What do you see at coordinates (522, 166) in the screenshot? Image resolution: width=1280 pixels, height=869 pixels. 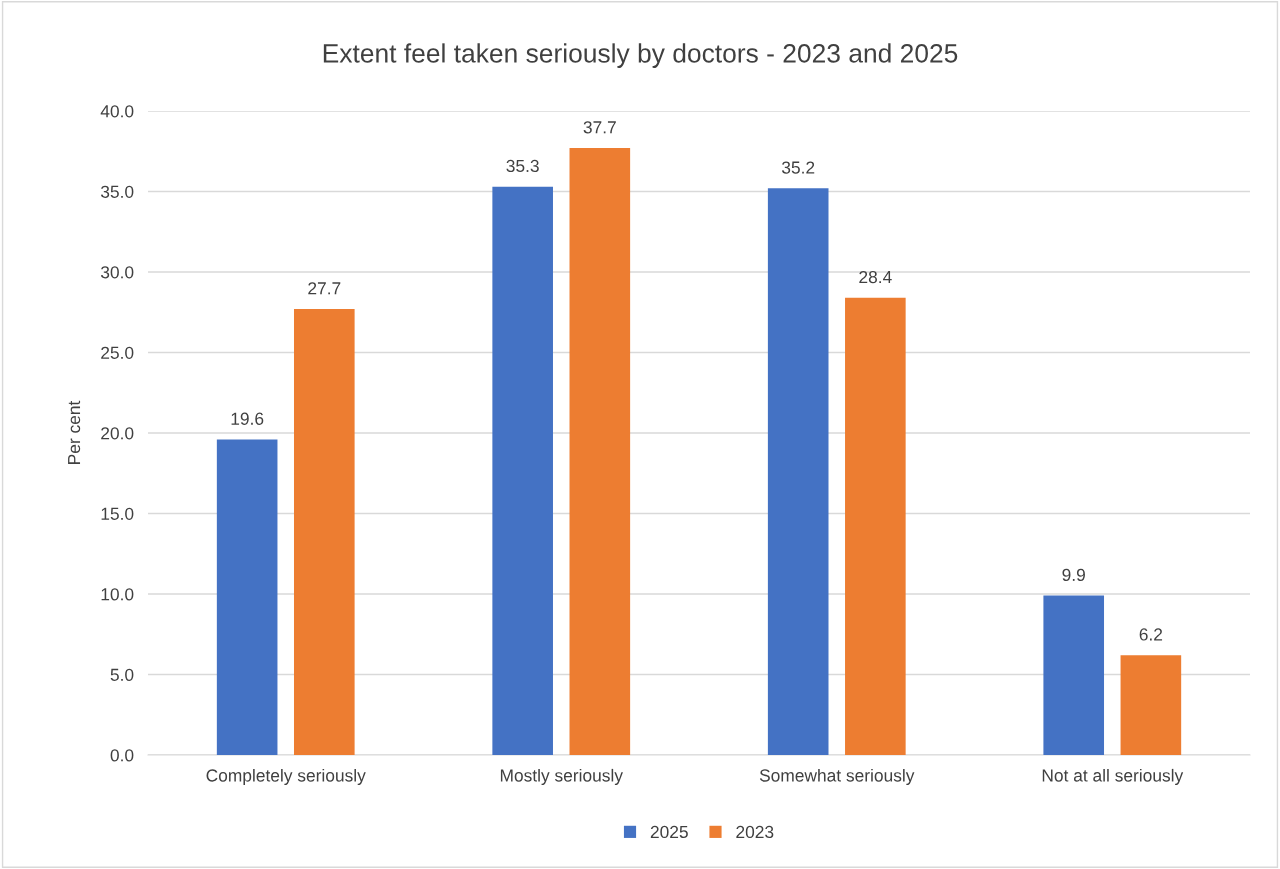 I see `data-label: 35.3` at bounding box center [522, 166].